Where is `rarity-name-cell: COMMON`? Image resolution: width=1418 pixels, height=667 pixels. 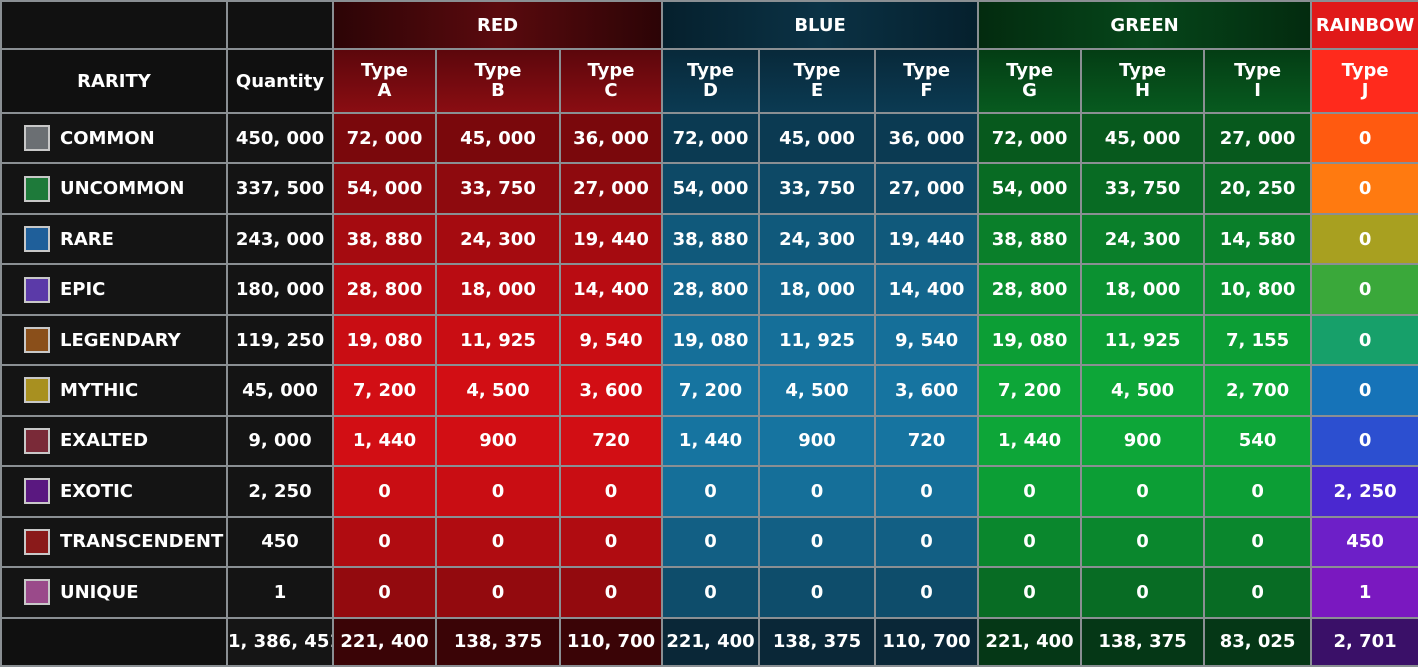 rarity-name-cell: COMMON is located at coordinates (114, 138).